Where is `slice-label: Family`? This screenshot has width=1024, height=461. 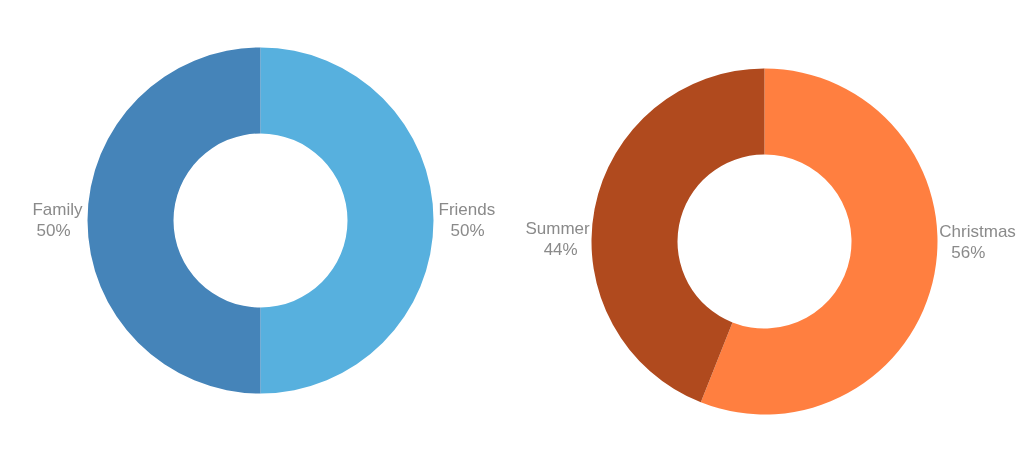
slice-label: Family is located at coordinates (57, 209).